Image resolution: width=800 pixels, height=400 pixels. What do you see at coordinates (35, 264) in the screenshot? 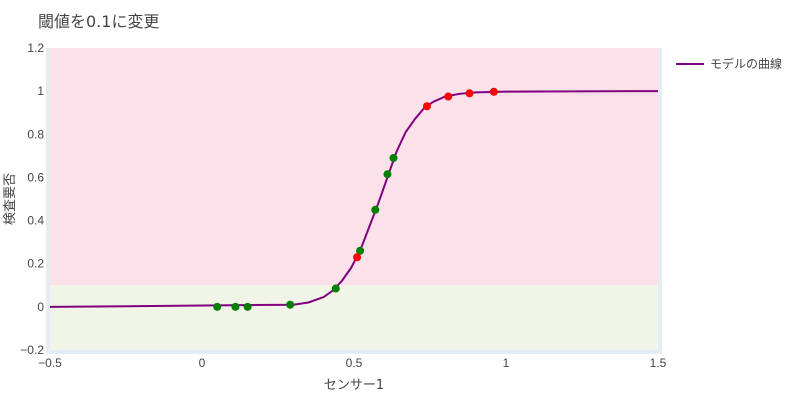
I see `y-tick-label: 0.2` at bounding box center [35, 264].